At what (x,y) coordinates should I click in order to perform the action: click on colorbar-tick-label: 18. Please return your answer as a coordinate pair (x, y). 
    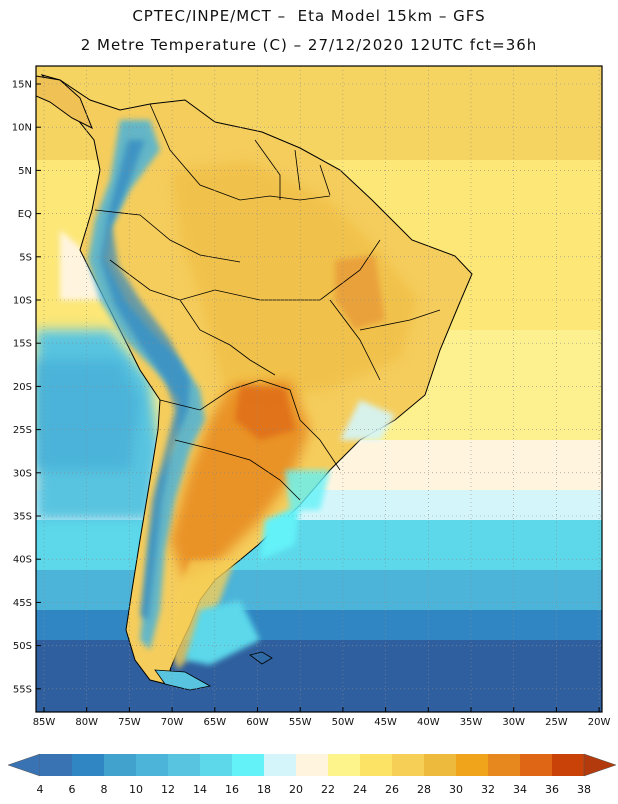
    Looking at the image, I should click on (264, 789).